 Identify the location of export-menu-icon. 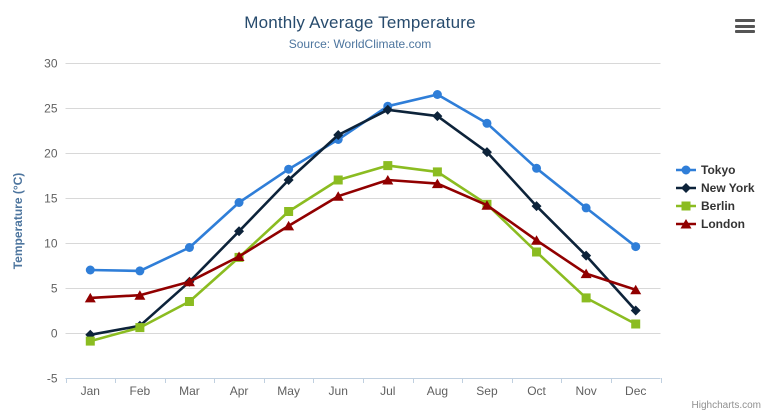
(745, 26).